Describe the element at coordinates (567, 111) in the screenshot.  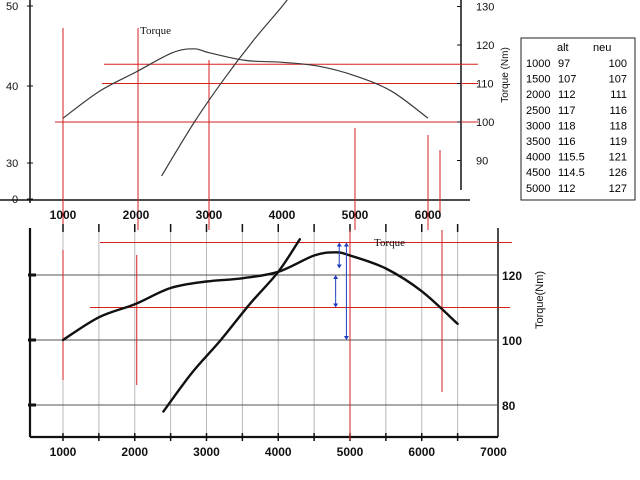
I see `table-cell-alt: 117` at that location.